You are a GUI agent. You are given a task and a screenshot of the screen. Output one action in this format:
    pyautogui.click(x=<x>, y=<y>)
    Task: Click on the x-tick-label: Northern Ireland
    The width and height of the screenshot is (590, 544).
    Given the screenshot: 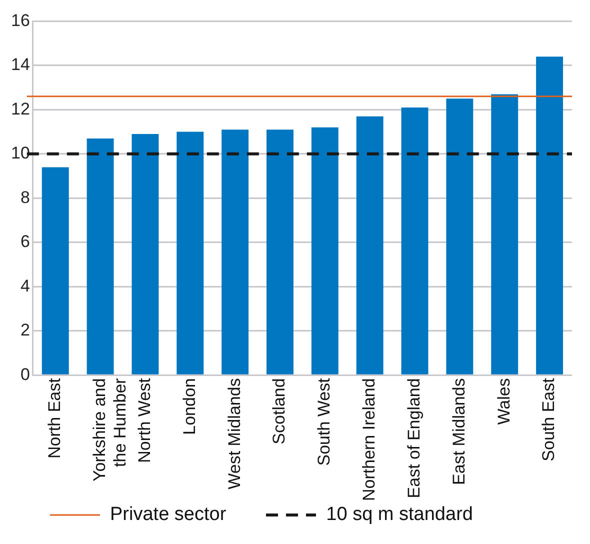 What is the action you would take?
    pyautogui.click(x=369, y=439)
    